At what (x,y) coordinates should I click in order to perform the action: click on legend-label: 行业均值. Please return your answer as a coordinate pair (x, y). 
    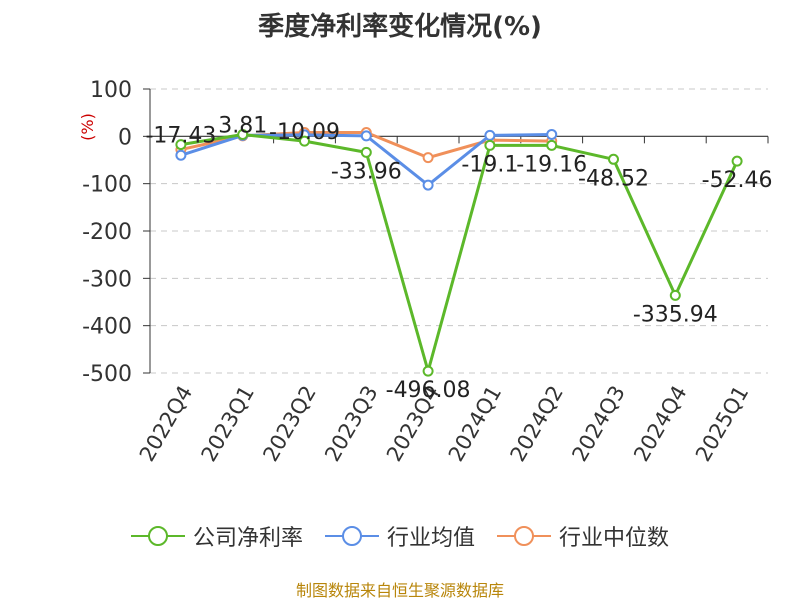
    Looking at the image, I should click on (430, 538).